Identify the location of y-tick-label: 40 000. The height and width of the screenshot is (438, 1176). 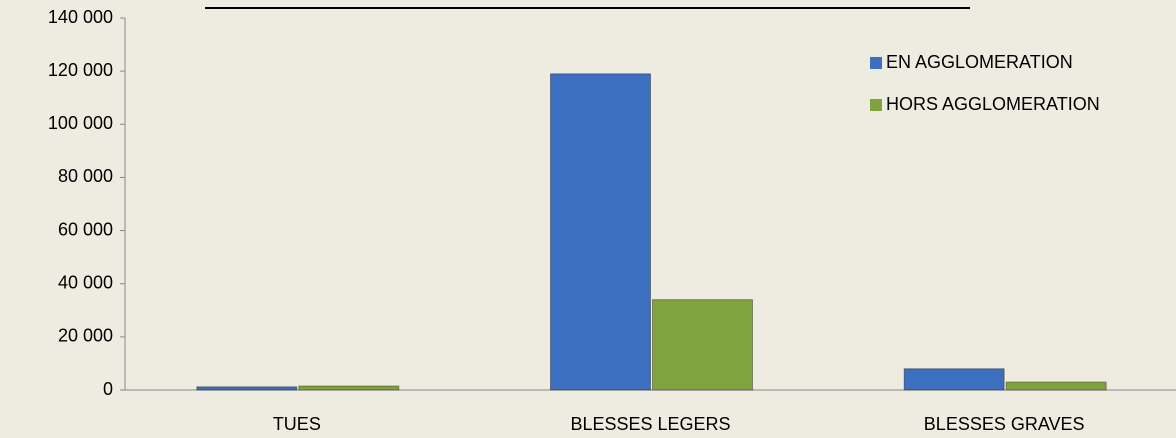
(85, 282).